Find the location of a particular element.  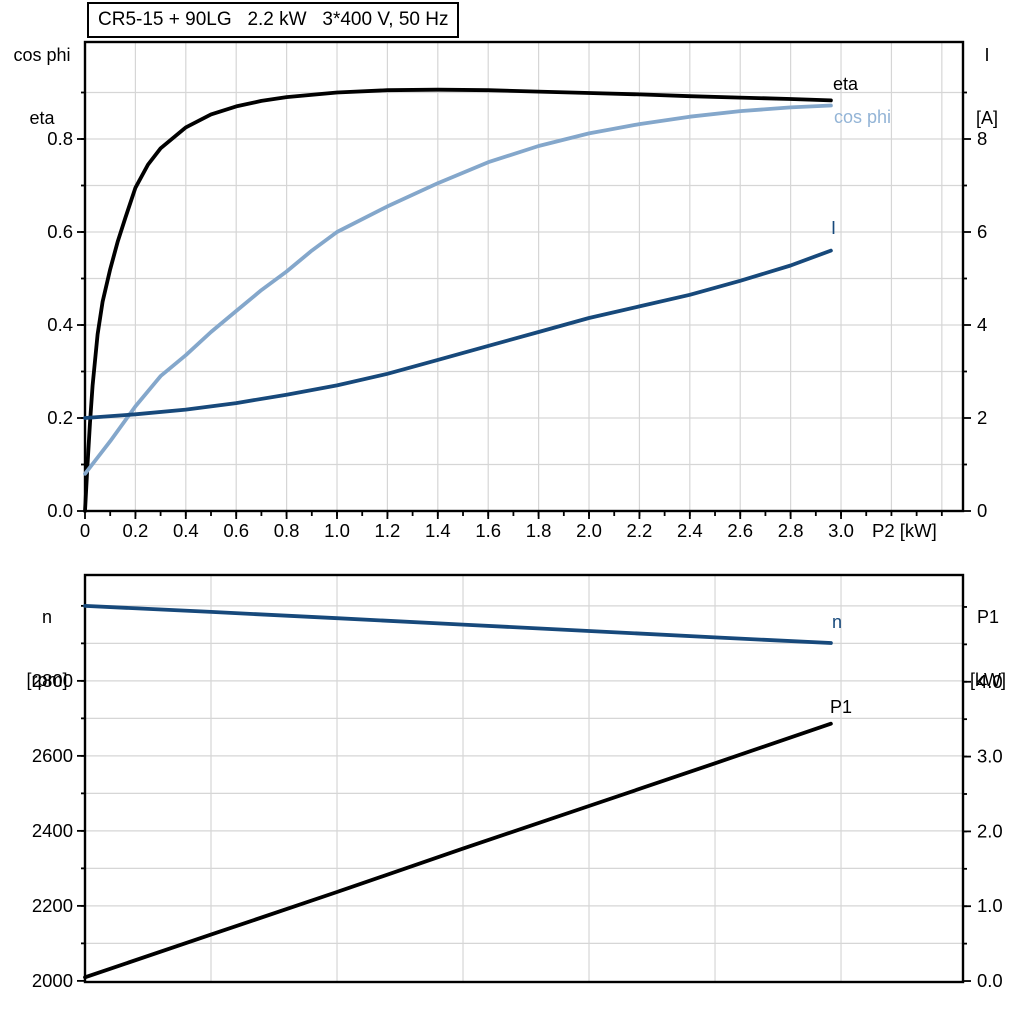

n-curve-label: n is located at coordinates (837, 622).